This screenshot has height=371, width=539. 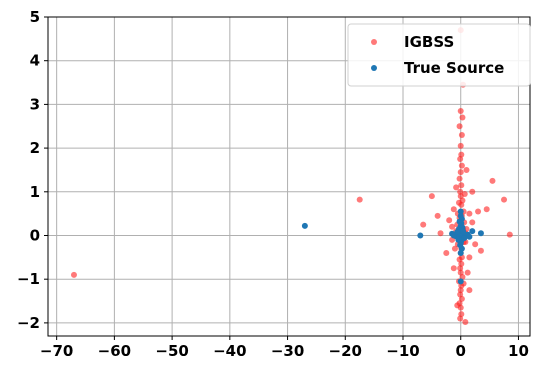 What do you see at coordinates (229, 351) in the screenshot?
I see `x-tick-label: −40` at bounding box center [229, 351].